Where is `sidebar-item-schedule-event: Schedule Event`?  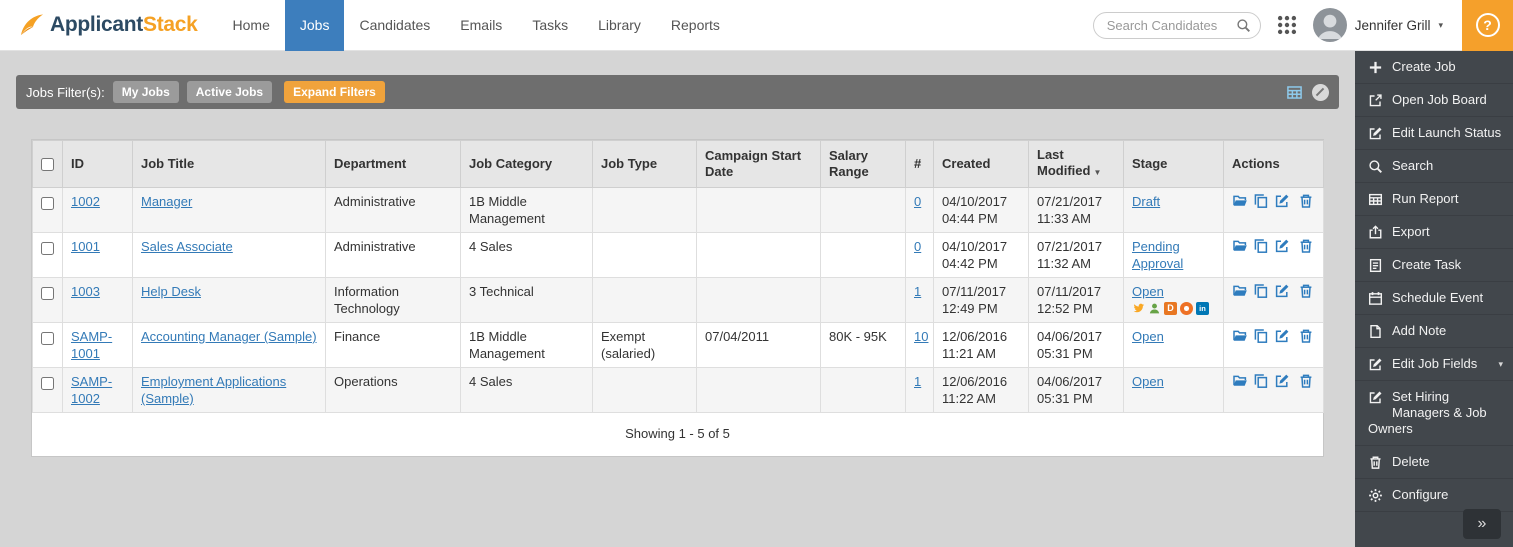
sidebar-item-schedule-event: Schedule Event is located at coordinates (1434, 298).